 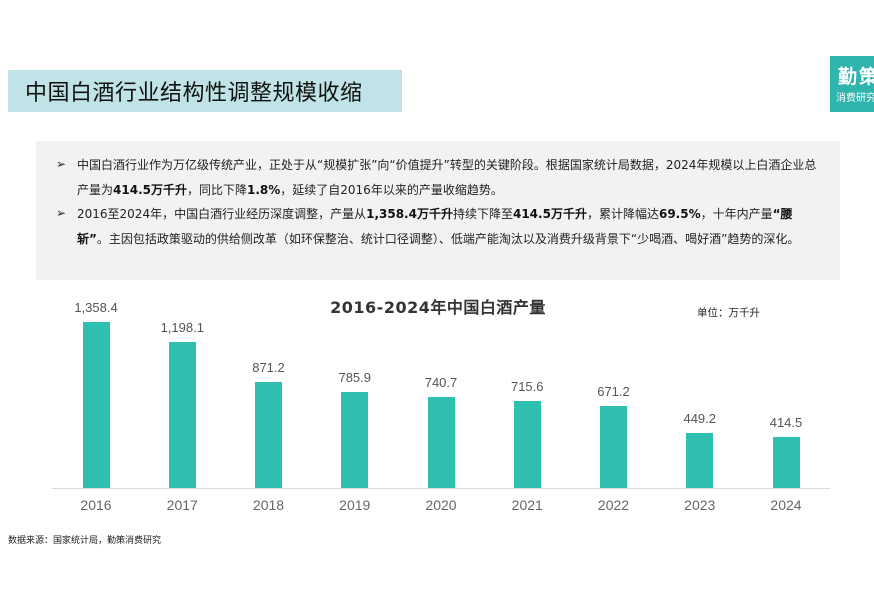 What do you see at coordinates (441, 383) in the screenshot?
I see `bar-value-label: 740.7` at bounding box center [441, 383].